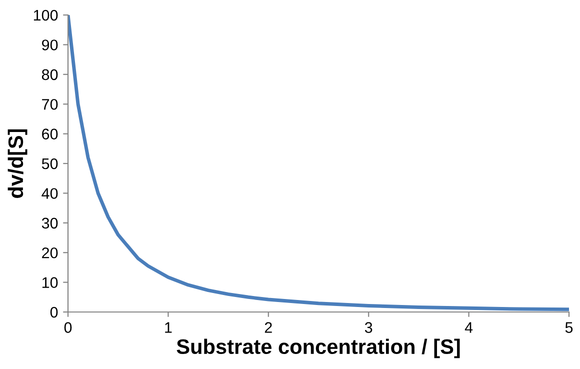 This screenshot has width=580, height=369. What do you see at coordinates (50, 252) in the screenshot?
I see `y-tick-label: 20` at bounding box center [50, 252].